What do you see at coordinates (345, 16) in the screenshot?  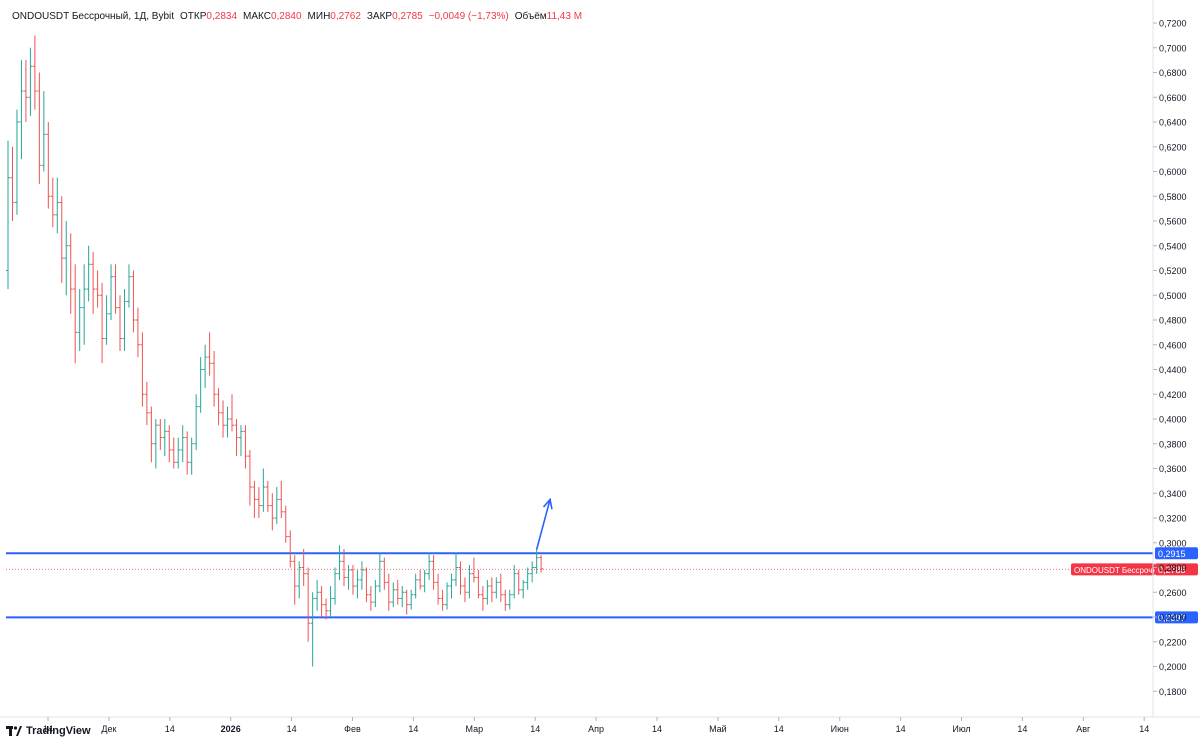 I see `low-value: 0,2762` at bounding box center [345, 16].